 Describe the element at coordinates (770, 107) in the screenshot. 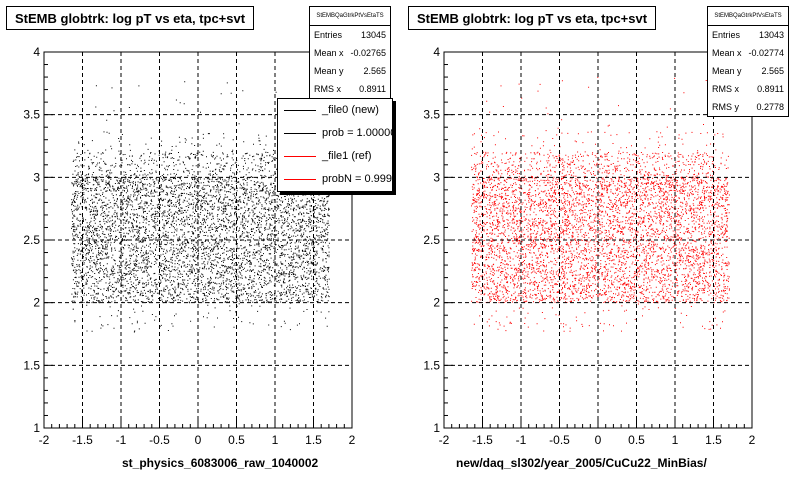

I see `stats-value: 0.2778` at that location.